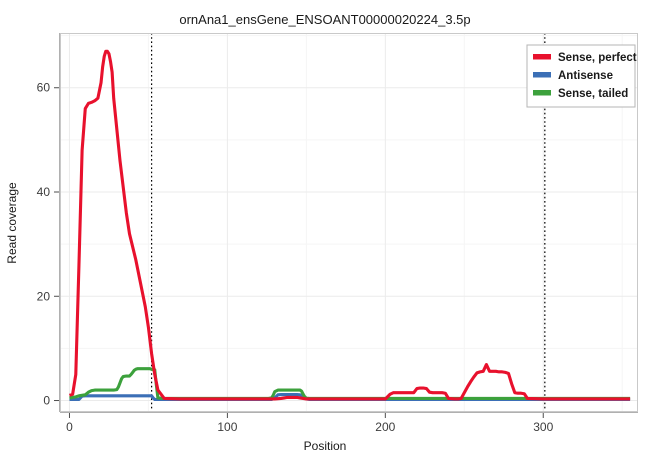 The height and width of the screenshot is (460, 650). I want to click on y-axis: 0 20 40 60, so click(48, 222).